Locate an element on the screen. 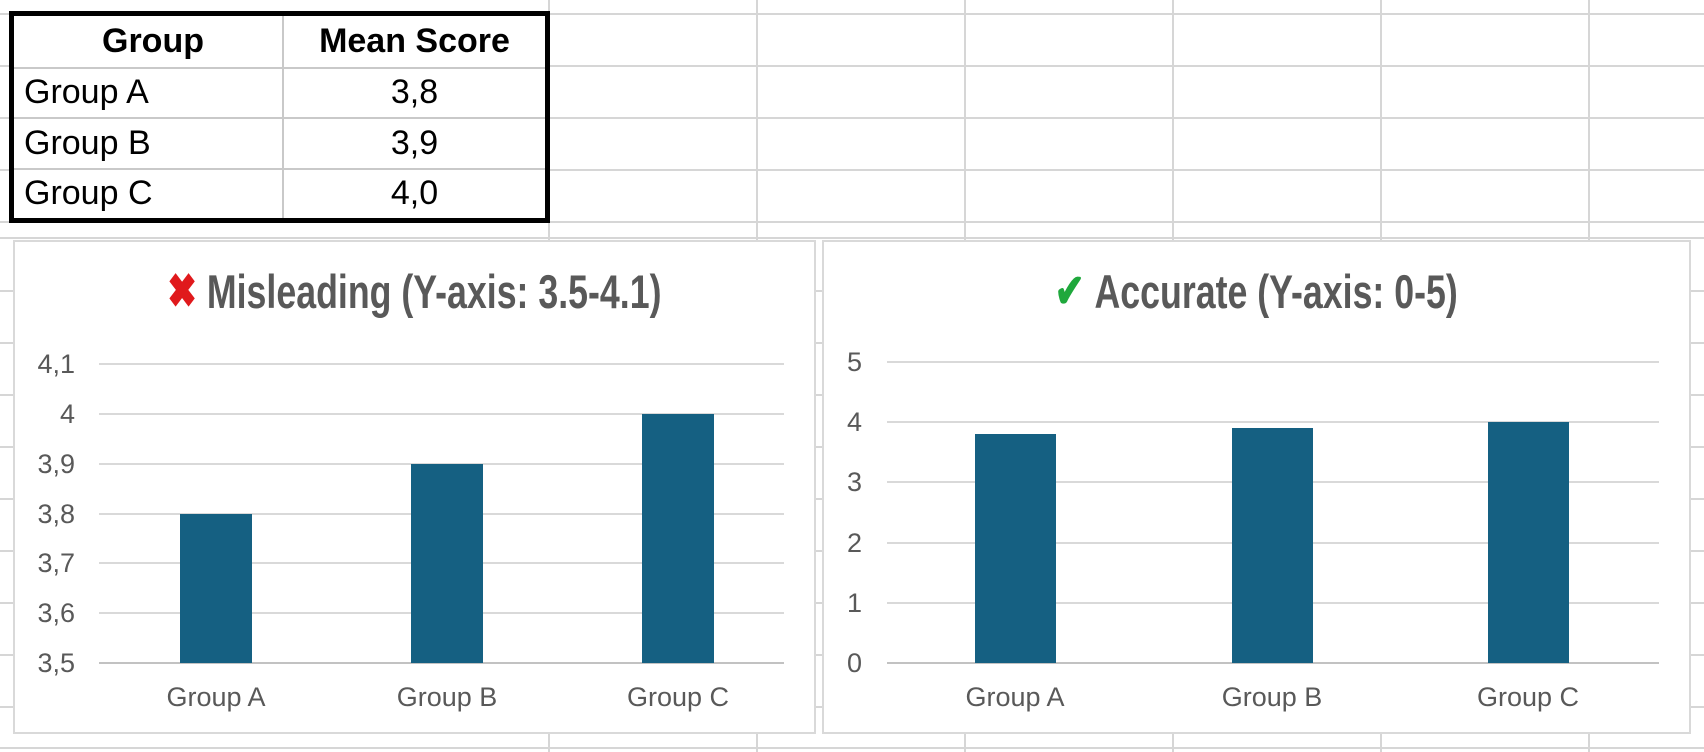 This screenshot has height=752, width=1704. y-tick-label: 2 is located at coordinates (854, 542).